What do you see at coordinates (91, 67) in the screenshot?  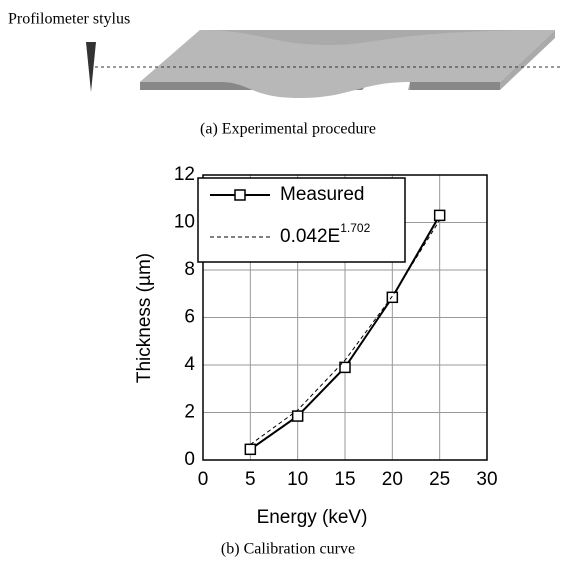 I see `stylus` at bounding box center [91, 67].